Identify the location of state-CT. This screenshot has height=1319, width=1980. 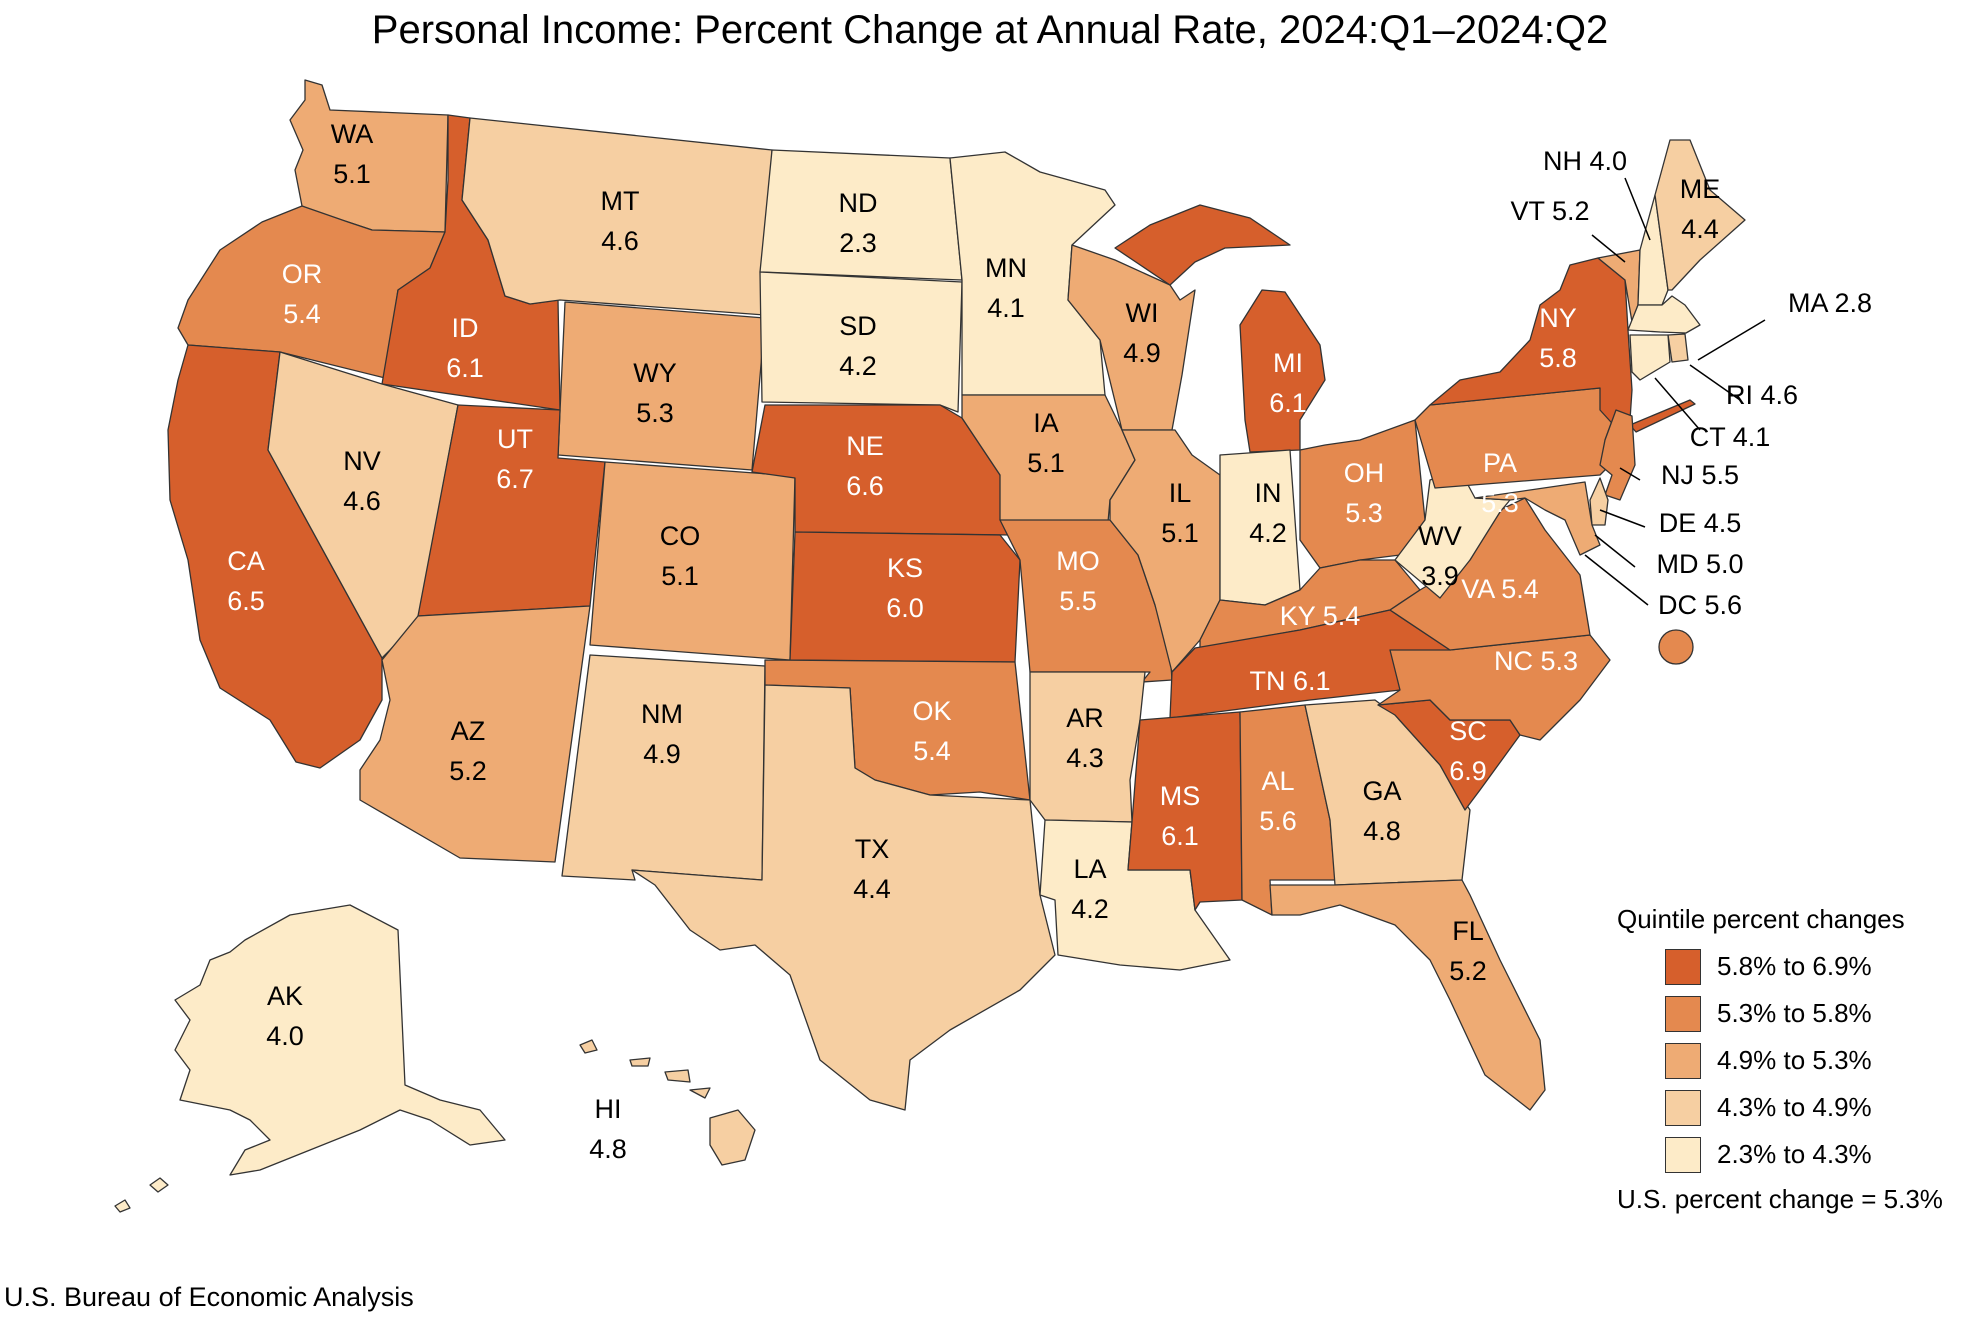
(1650, 357).